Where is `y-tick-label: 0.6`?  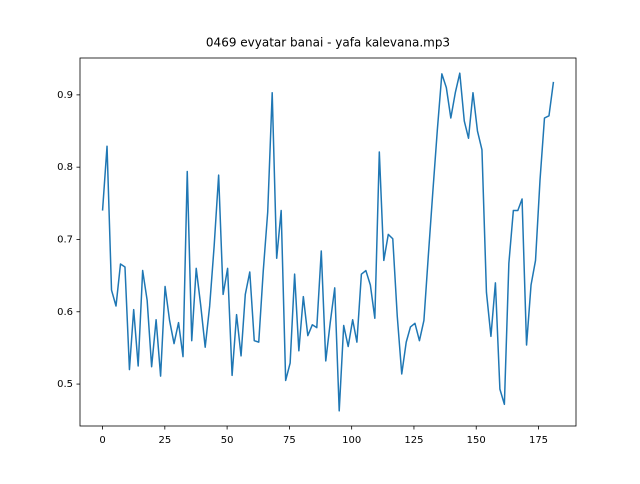
y-tick-label: 0.6 is located at coordinates (65, 312).